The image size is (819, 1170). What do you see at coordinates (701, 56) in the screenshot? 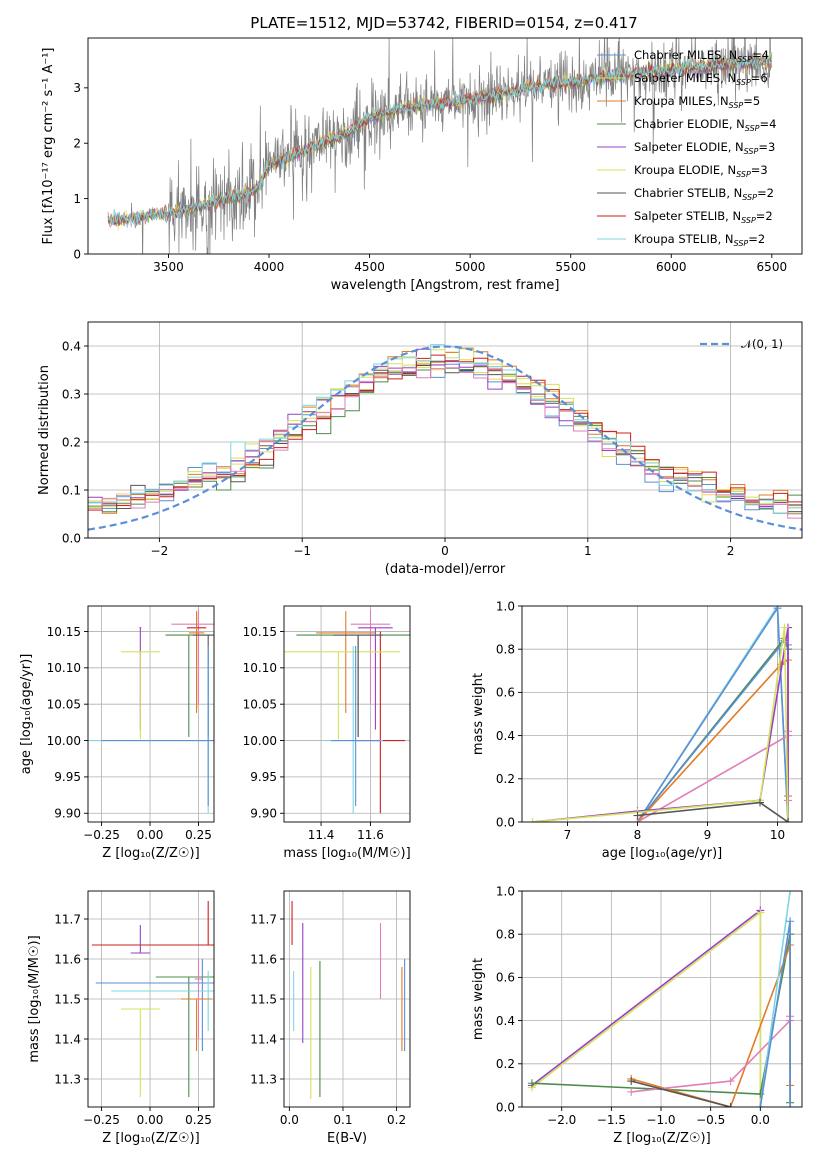
I see `legend-label: Chabrier MILES, NSSP=4` at bounding box center [701, 56].